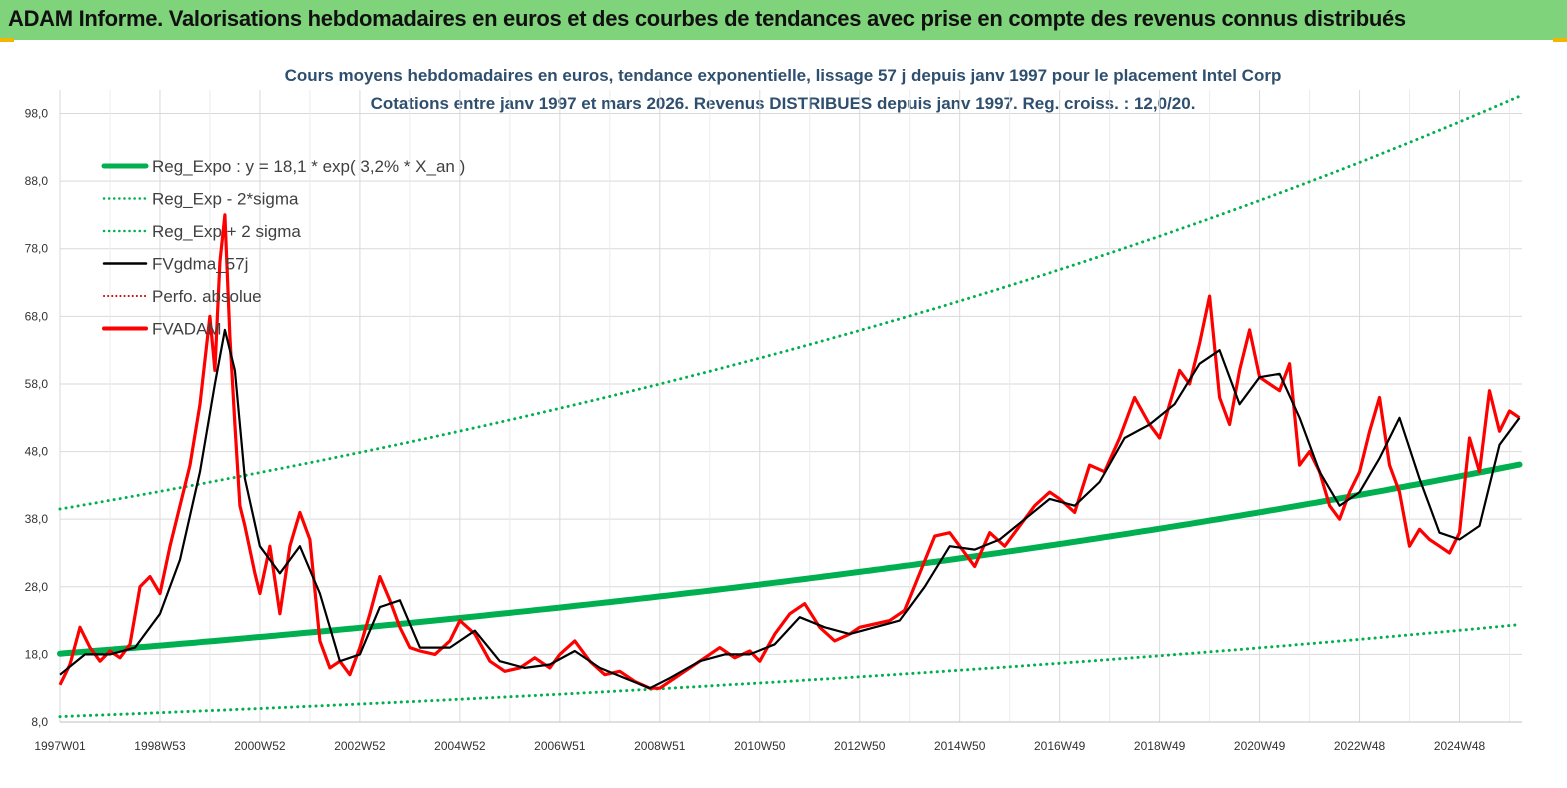 This screenshot has width=1567, height=788. Describe the element at coordinates (7, 40) in the screenshot. I see `corner-marker-left` at that location.